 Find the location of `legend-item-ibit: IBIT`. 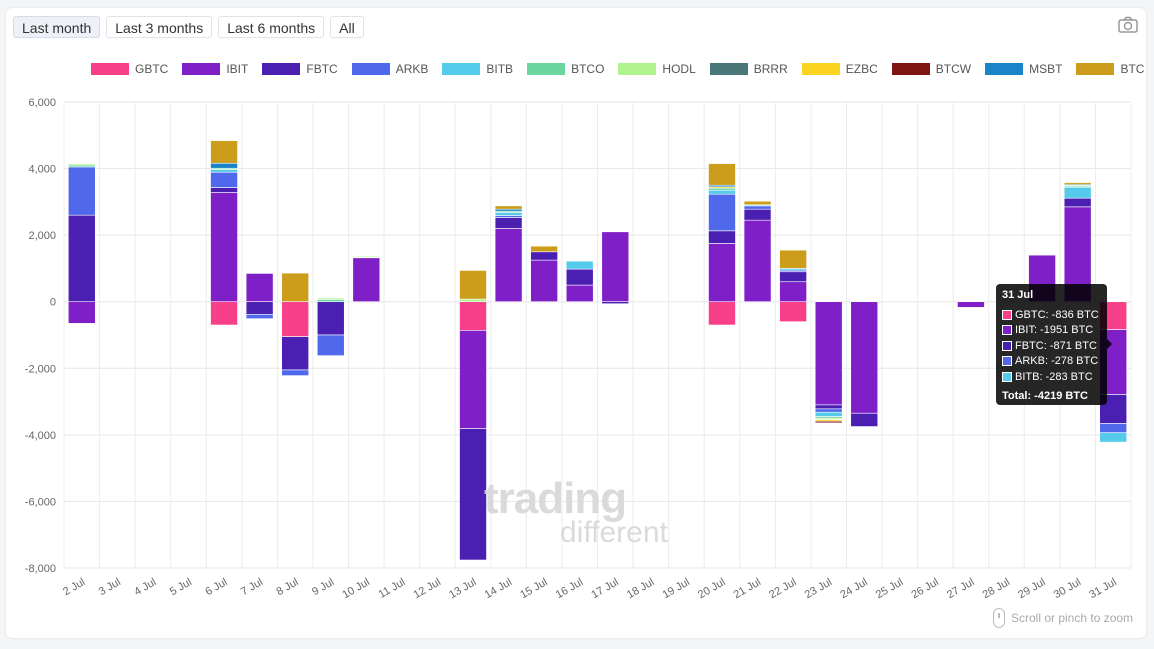

legend-item-ibit: IBIT is located at coordinates (215, 69).